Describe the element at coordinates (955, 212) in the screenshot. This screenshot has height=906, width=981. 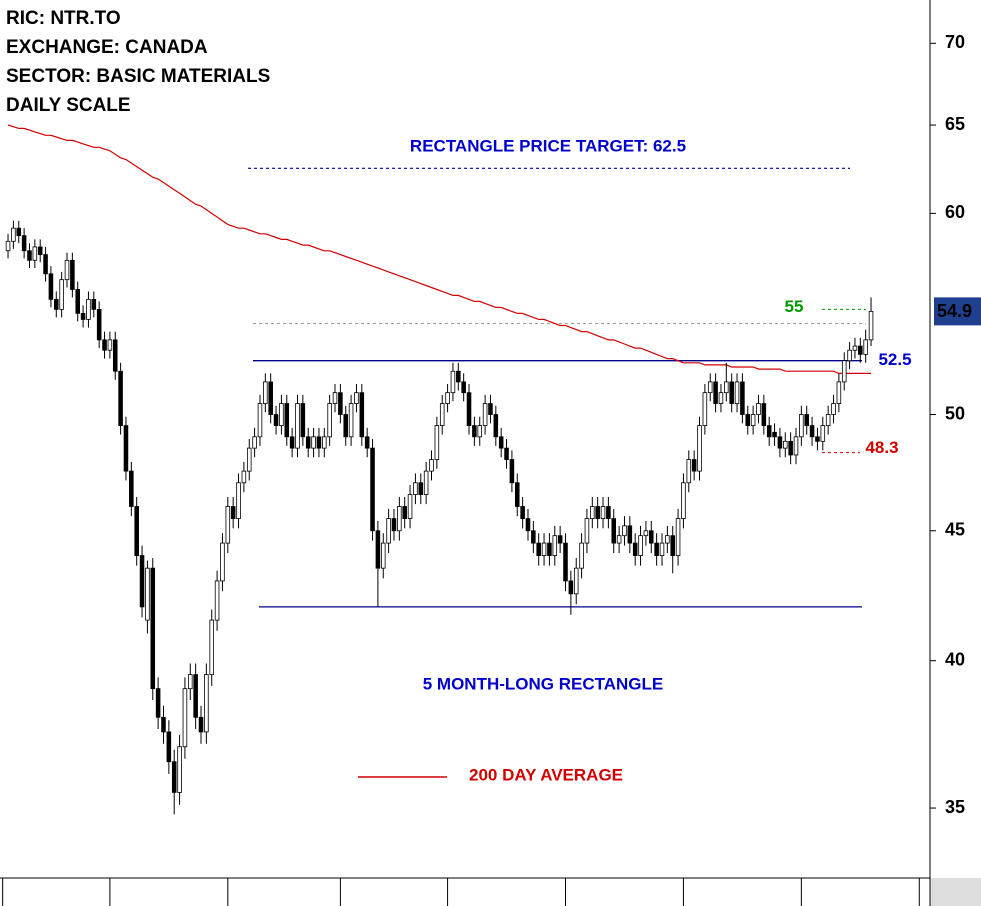
I see `y-tick-label: 60` at that location.